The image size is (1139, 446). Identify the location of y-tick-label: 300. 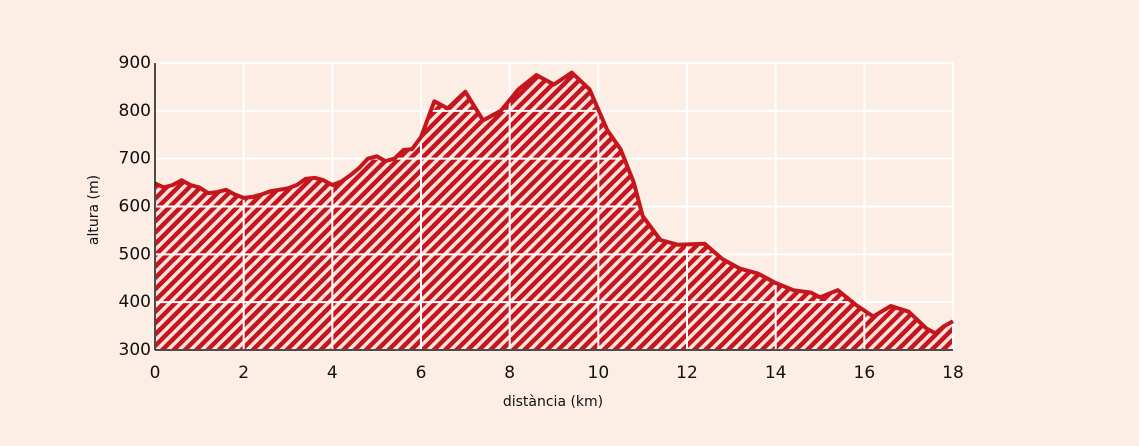
(135, 350).